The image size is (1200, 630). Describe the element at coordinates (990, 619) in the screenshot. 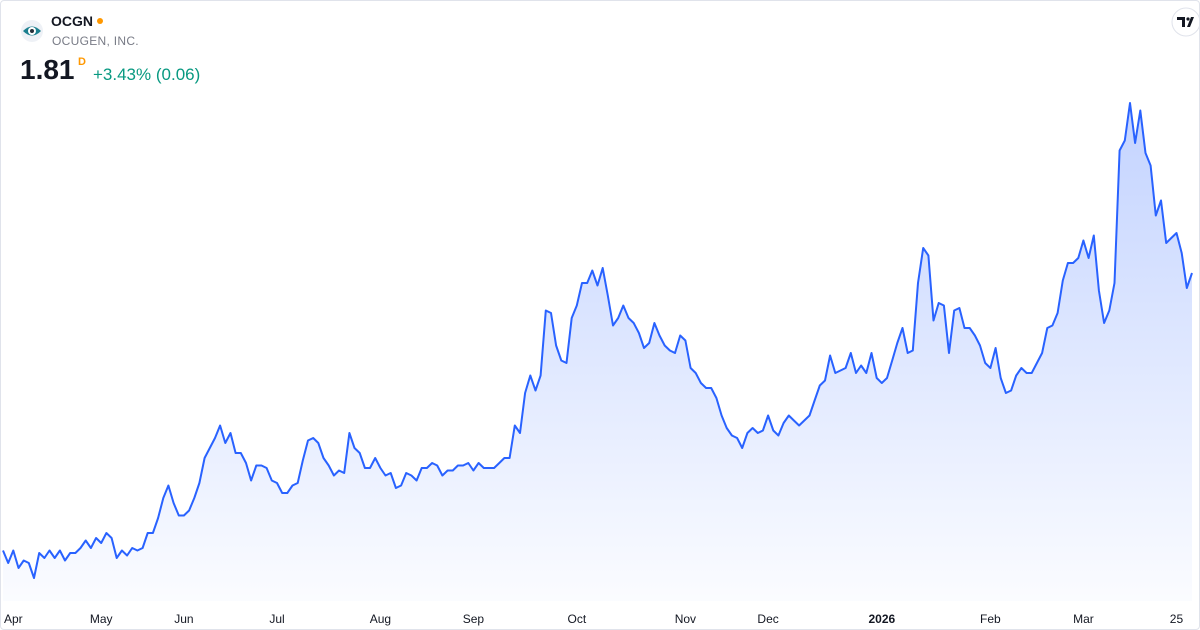

I see `x-tick-label: Feb` at that location.